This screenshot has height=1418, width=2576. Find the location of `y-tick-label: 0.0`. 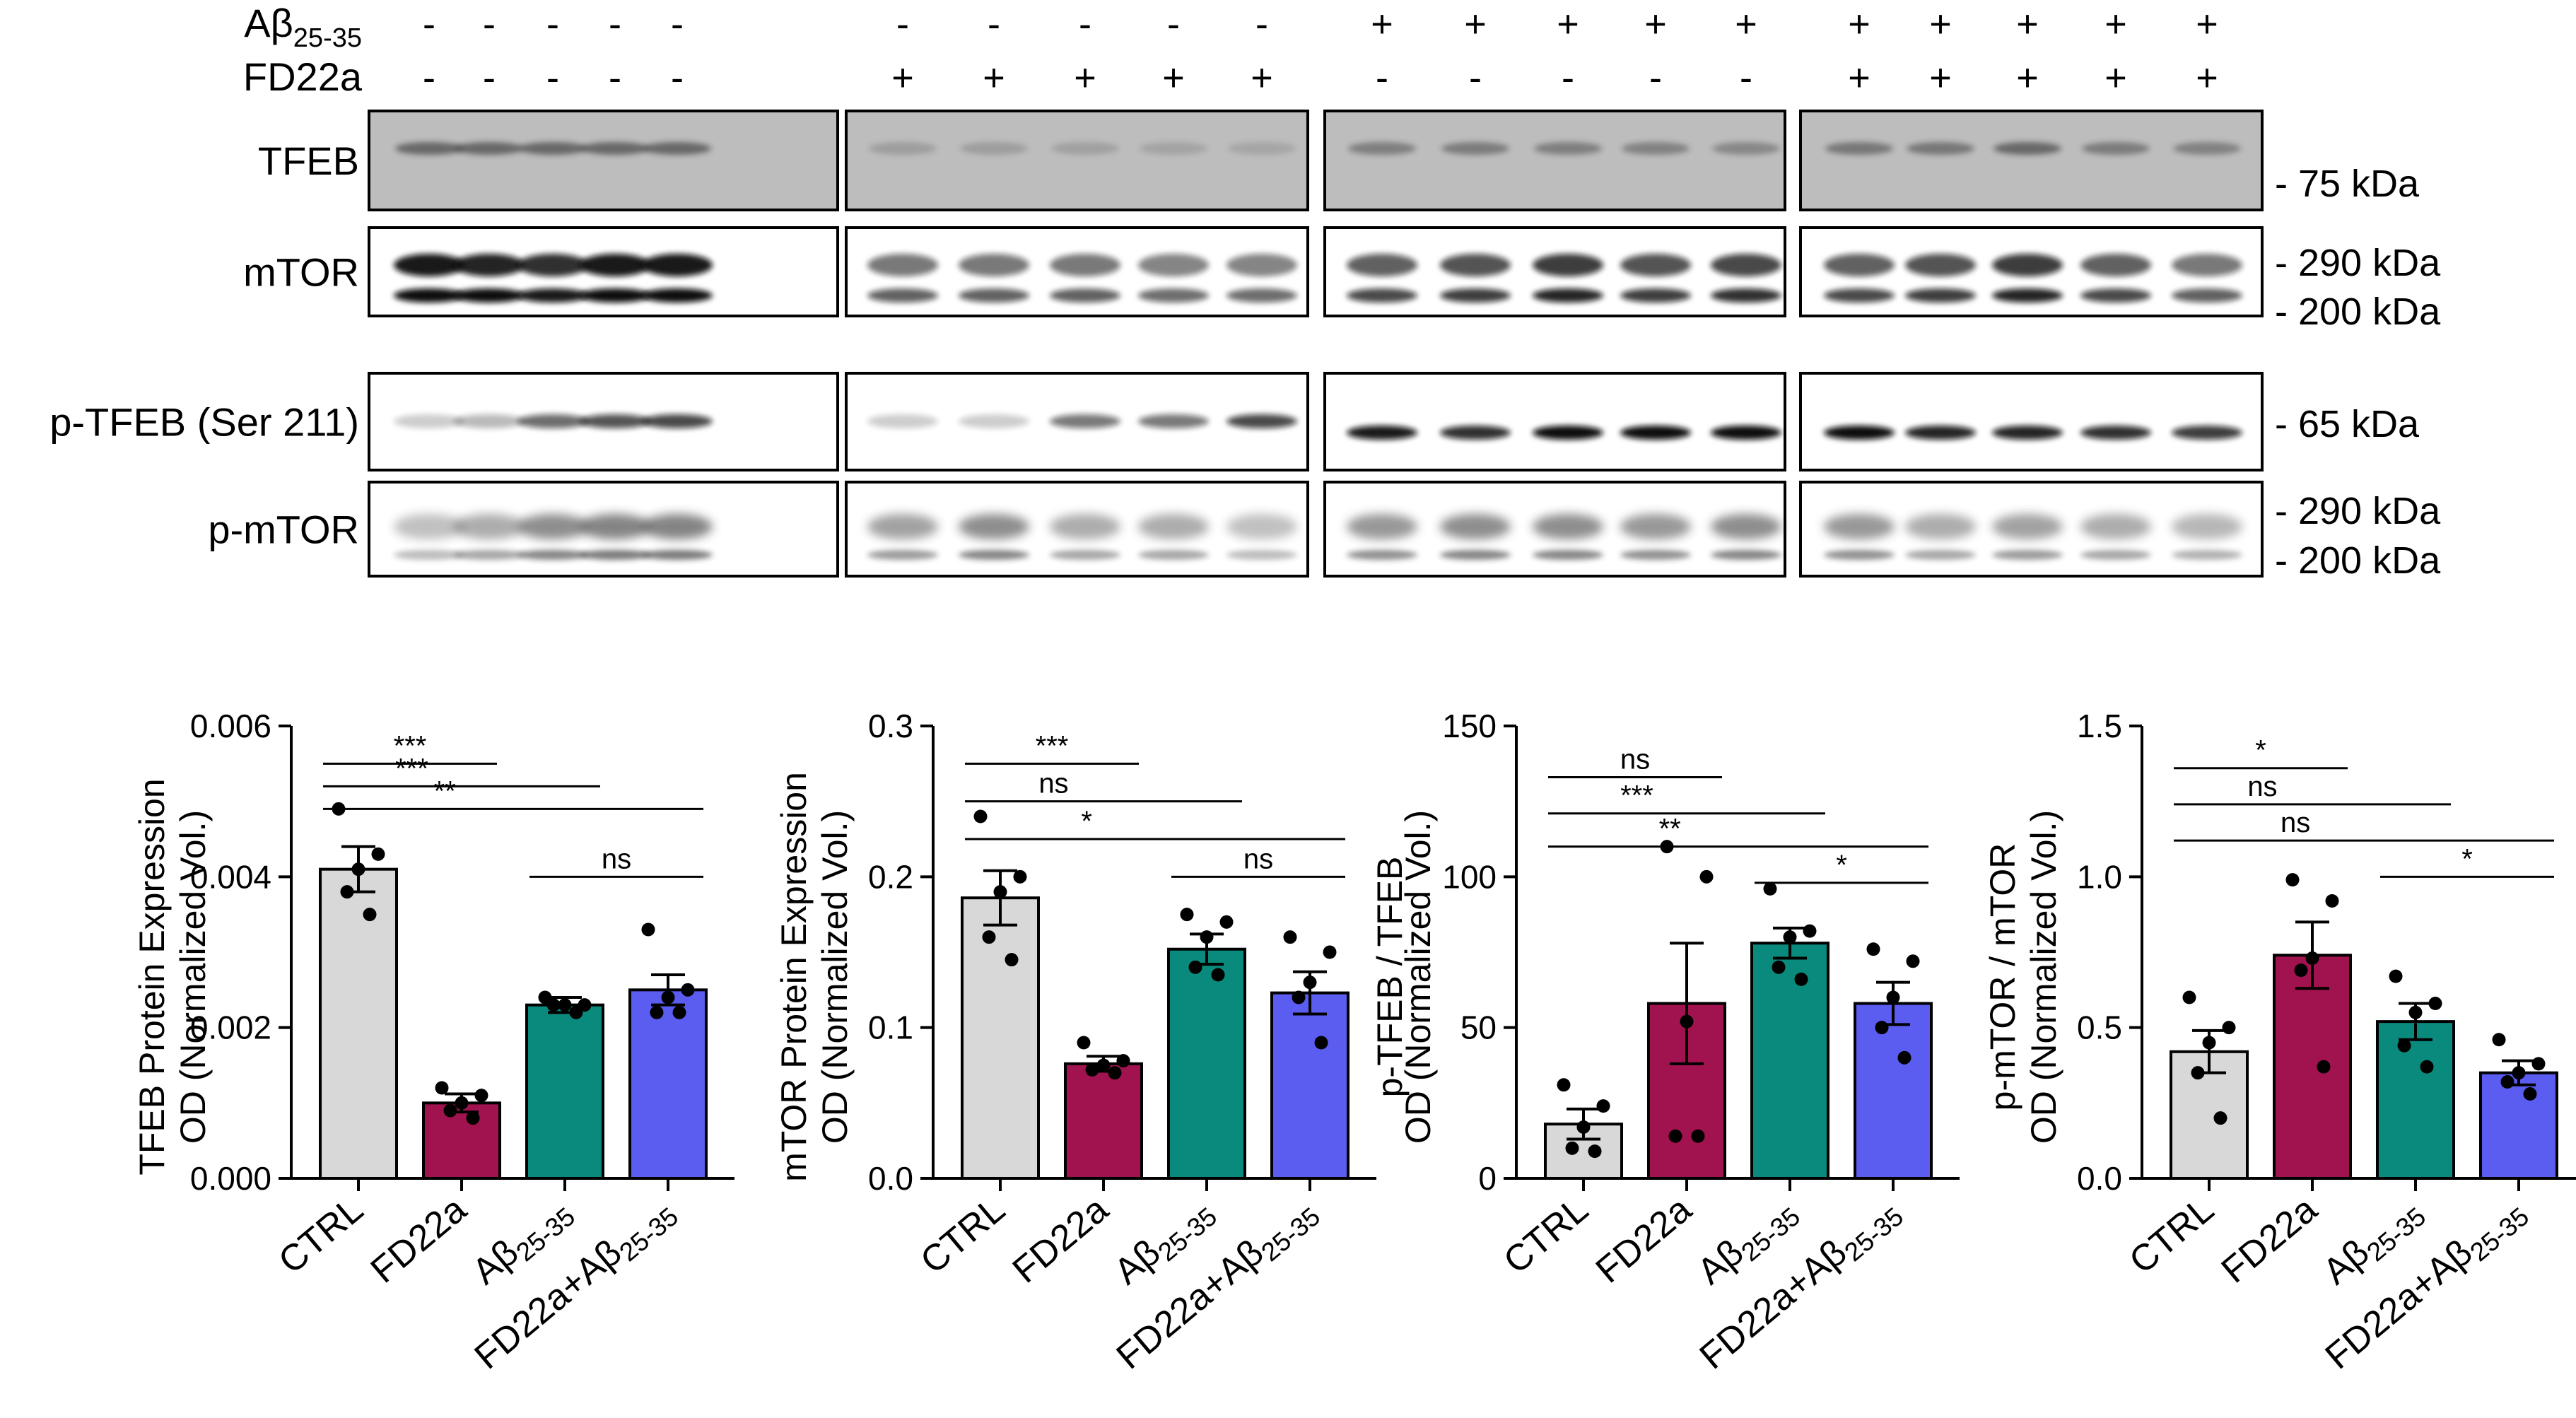

y-tick-label: 0.0 is located at coordinates (890, 1178).